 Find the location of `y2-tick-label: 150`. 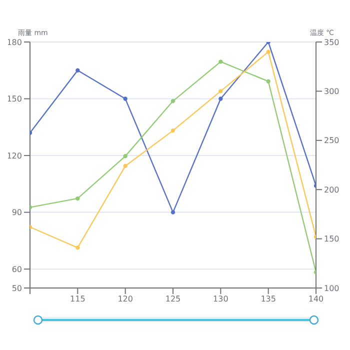

y2-tick-label: 150 is located at coordinates (332, 239).